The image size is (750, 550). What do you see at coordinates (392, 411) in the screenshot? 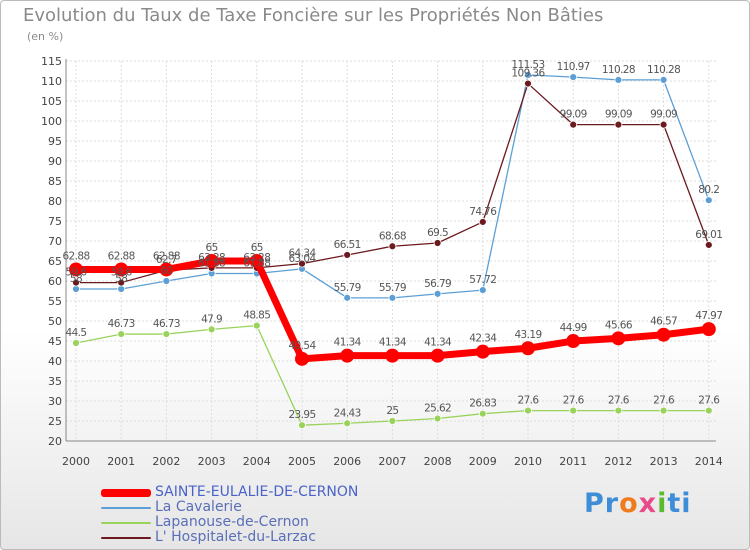
I see `data-label: 25` at bounding box center [392, 411].